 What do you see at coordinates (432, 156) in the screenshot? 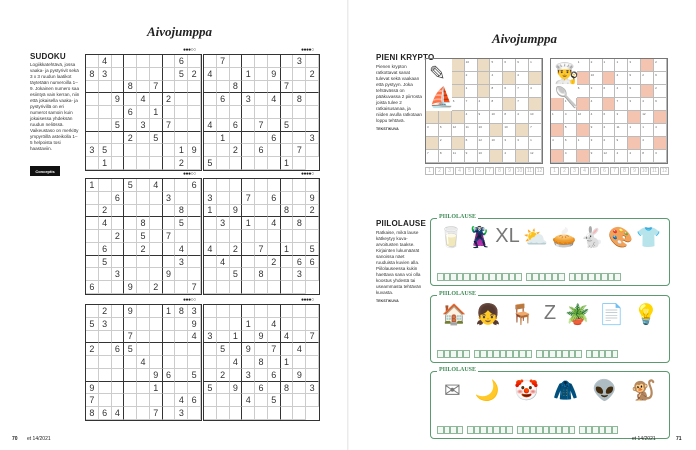
I see `crypto-cell: 7` at bounding box center [432, 156].